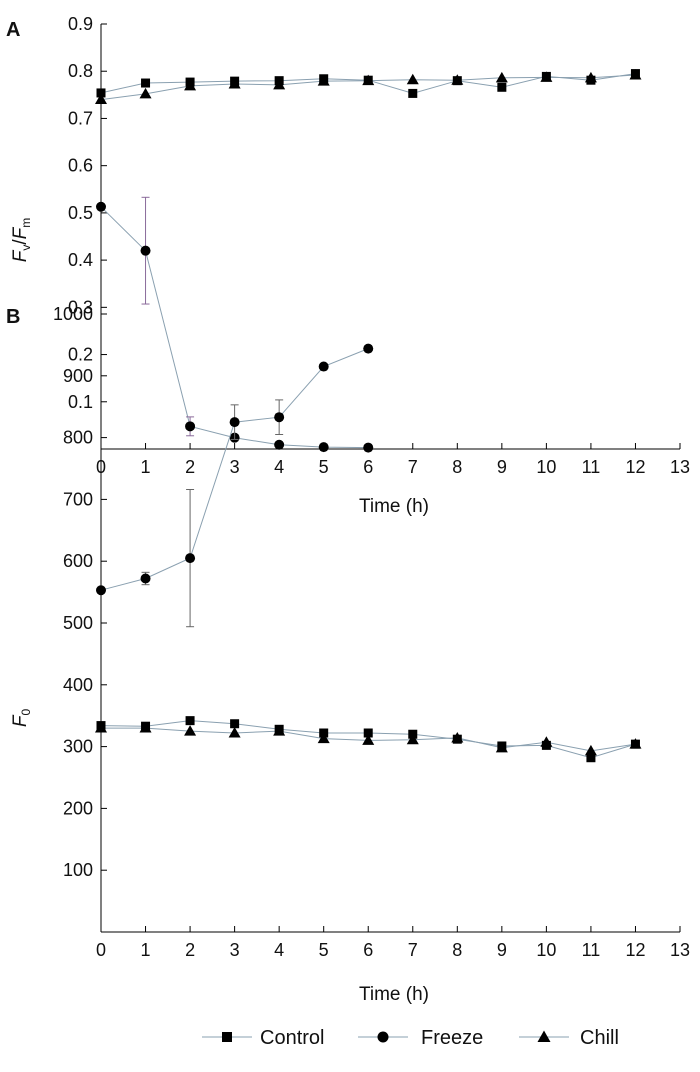  Describe the element at coordinates (80, 402) in the screenshot. I see `panel-a-y-tick-label: 0.1` at that location.